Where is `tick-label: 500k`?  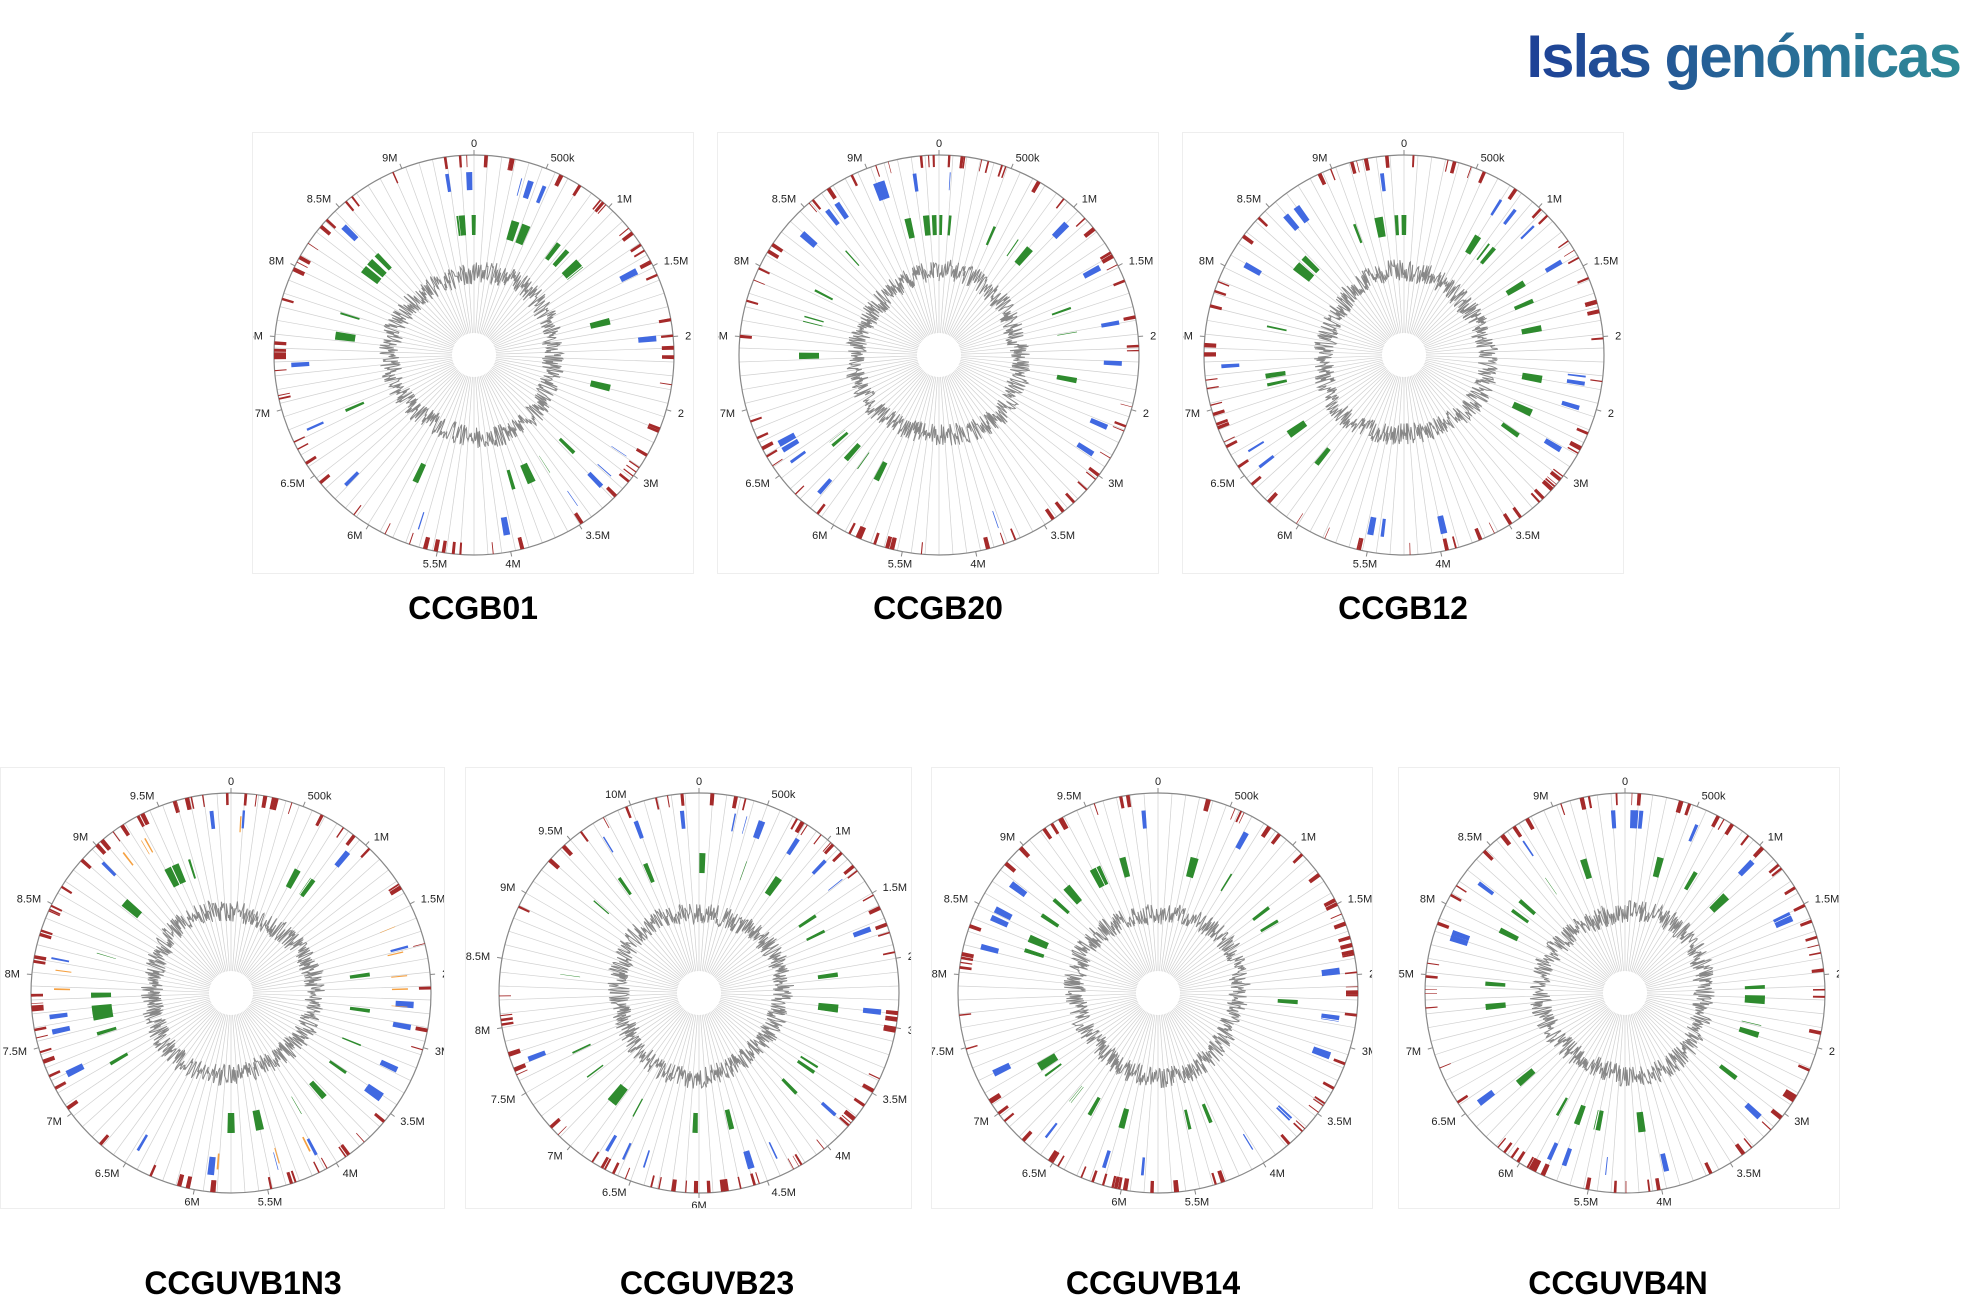
tick-label: 500k is located at coordinates (784, 795).